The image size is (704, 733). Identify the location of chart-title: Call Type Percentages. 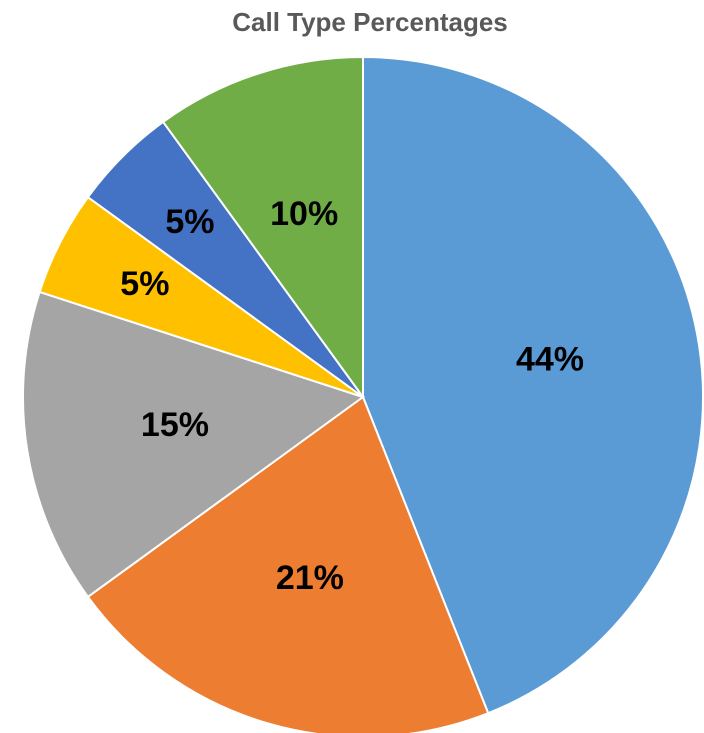
(370, 22).